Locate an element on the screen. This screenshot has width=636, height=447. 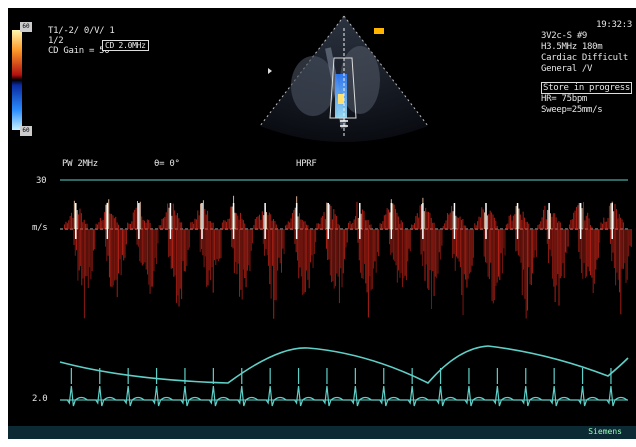
respiration-trace is located at coordinates (344, 364).